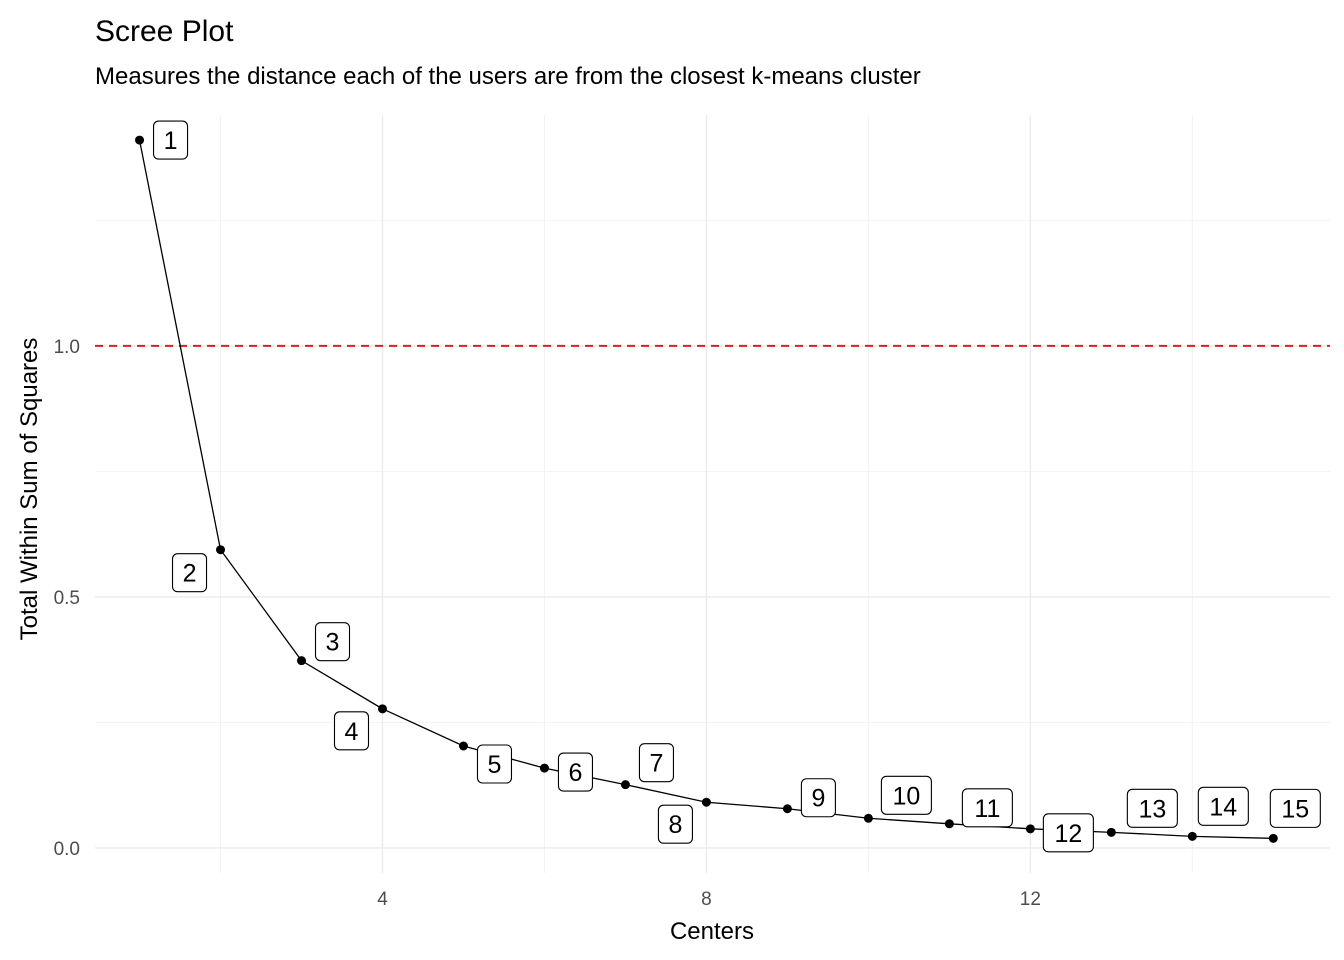 The image size is (1344, 960). I want to click on point-label: 7, so click(656, 763).